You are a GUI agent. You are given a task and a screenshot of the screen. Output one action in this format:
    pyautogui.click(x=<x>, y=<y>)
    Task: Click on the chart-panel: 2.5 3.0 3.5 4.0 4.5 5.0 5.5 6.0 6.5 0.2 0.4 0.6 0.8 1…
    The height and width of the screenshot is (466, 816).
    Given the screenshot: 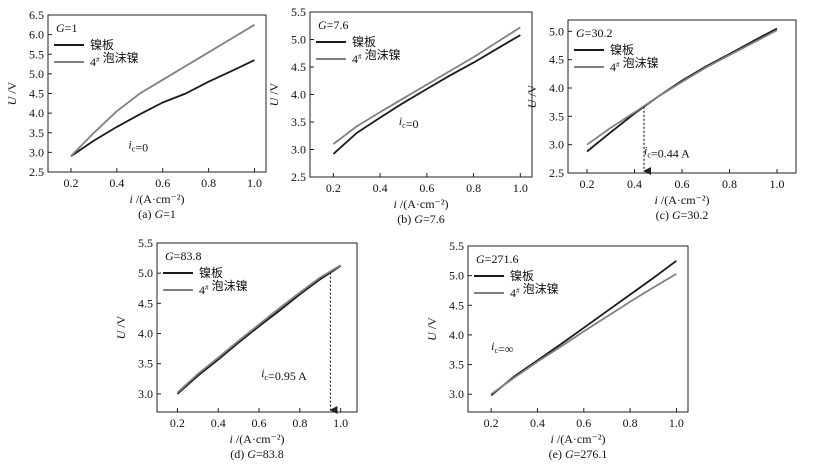 What is the action you would take?
    pyautogui.click(x=136, y=114)
    